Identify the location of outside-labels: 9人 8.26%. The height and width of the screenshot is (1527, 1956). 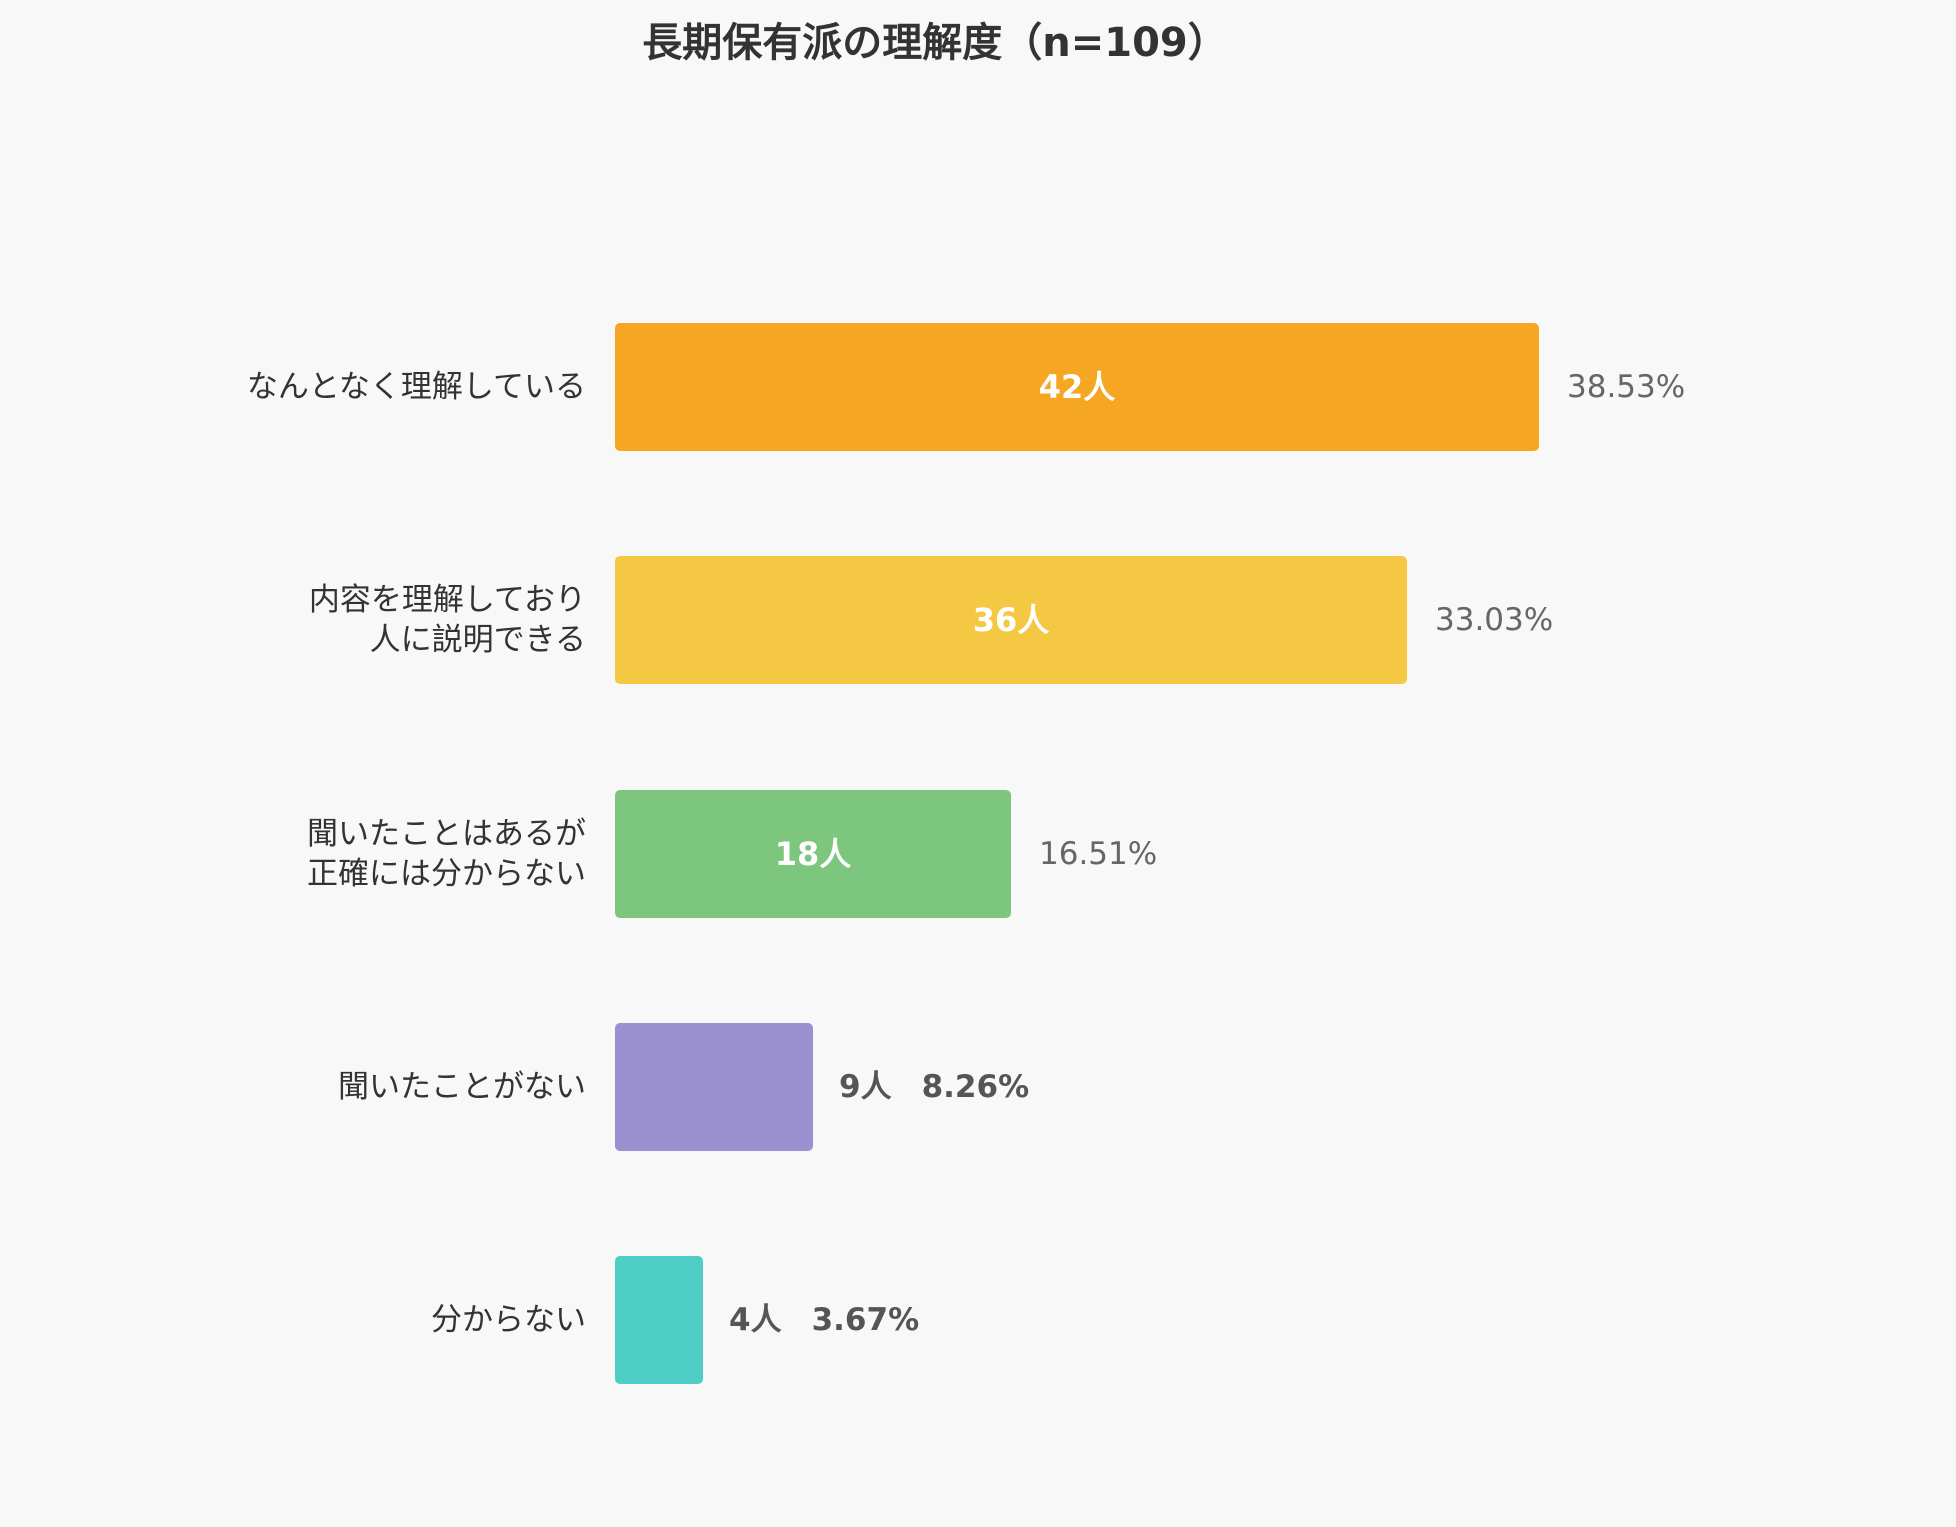
(934, 1087).